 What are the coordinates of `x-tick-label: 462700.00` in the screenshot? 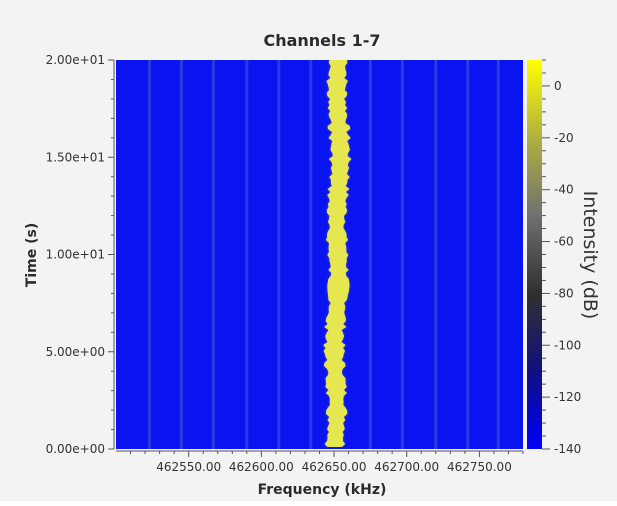 It's located at (406, 467).